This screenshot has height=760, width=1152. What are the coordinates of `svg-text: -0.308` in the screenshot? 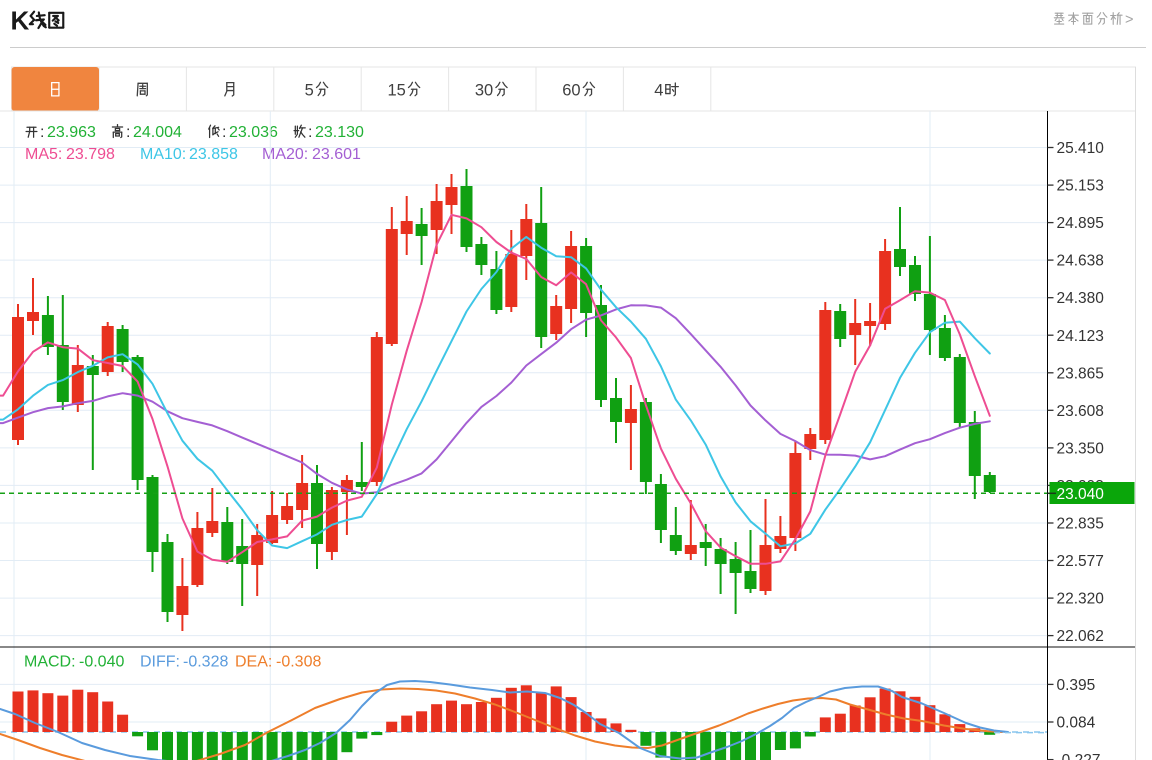 It's located at (298, 662).